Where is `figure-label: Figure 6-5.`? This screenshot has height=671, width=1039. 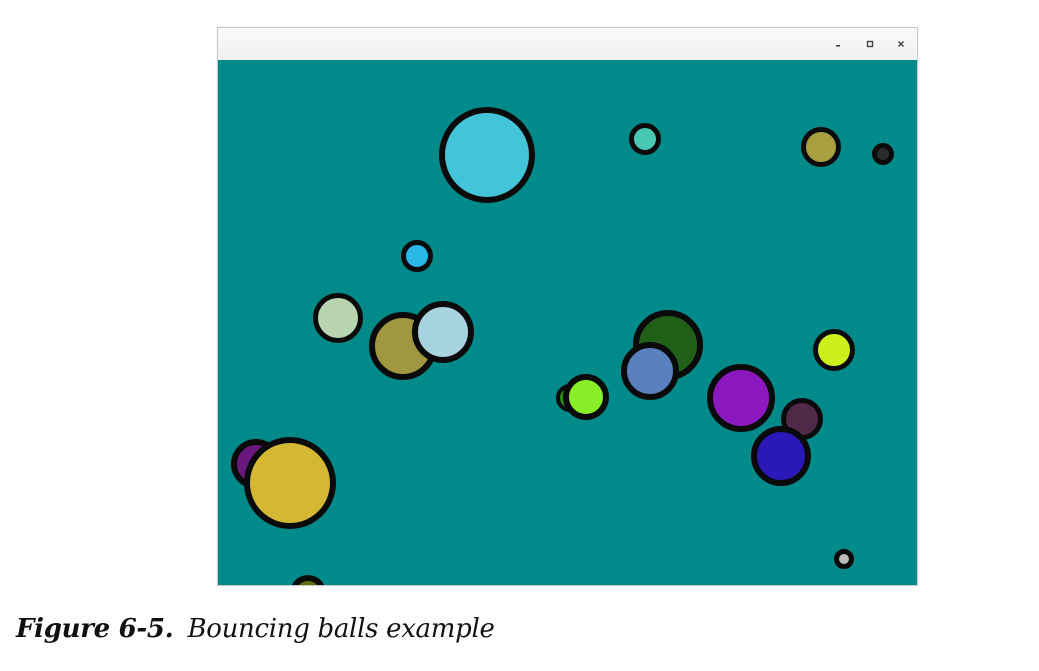 figure-label: Figure 6-5. is located at coordinates (95, 629).